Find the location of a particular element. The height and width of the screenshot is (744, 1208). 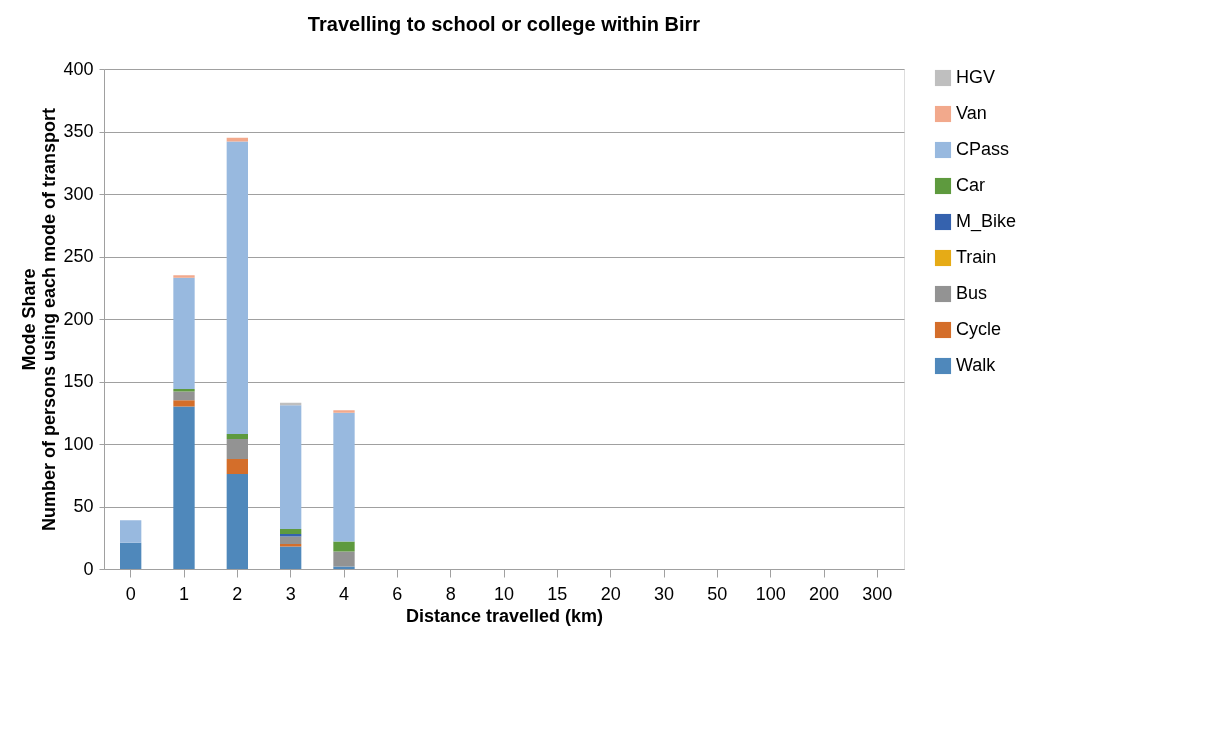

y-tick-label: 200 is located at coordinates (78, 318).